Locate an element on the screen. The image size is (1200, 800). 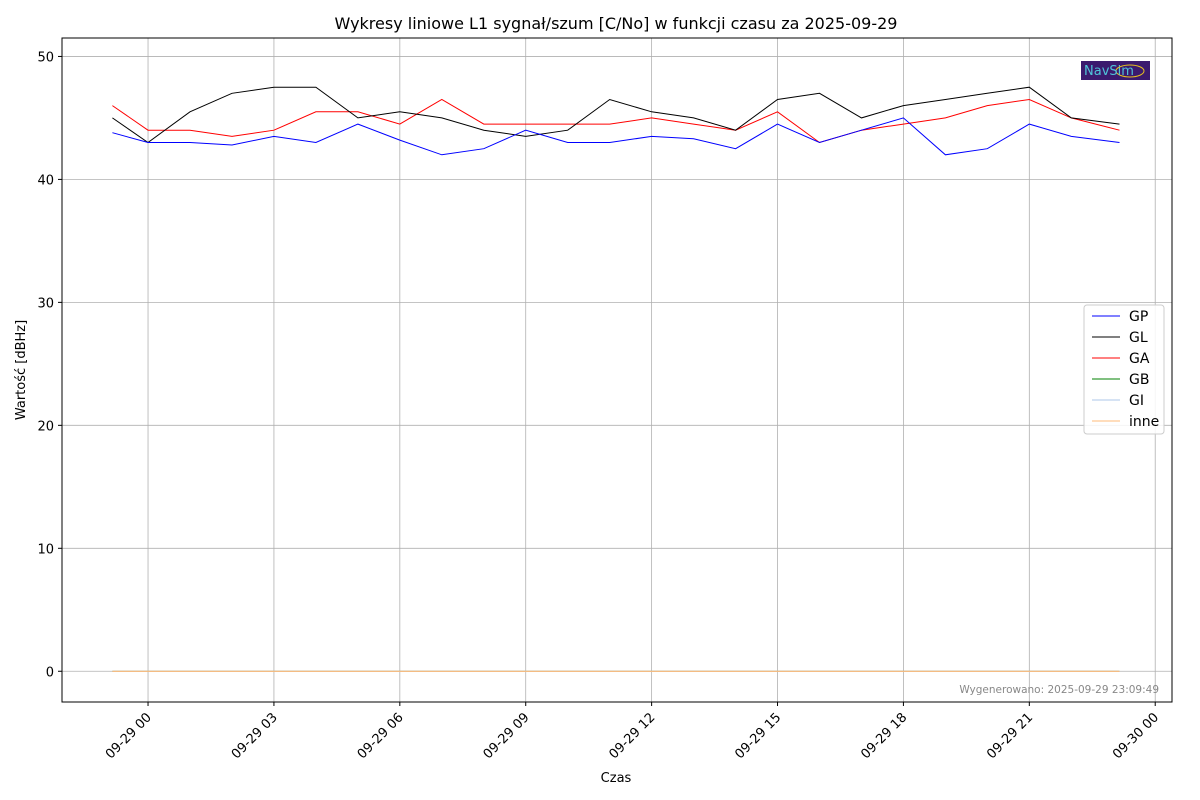
y-tick-label: 10 is located at coordinates (45, 549).